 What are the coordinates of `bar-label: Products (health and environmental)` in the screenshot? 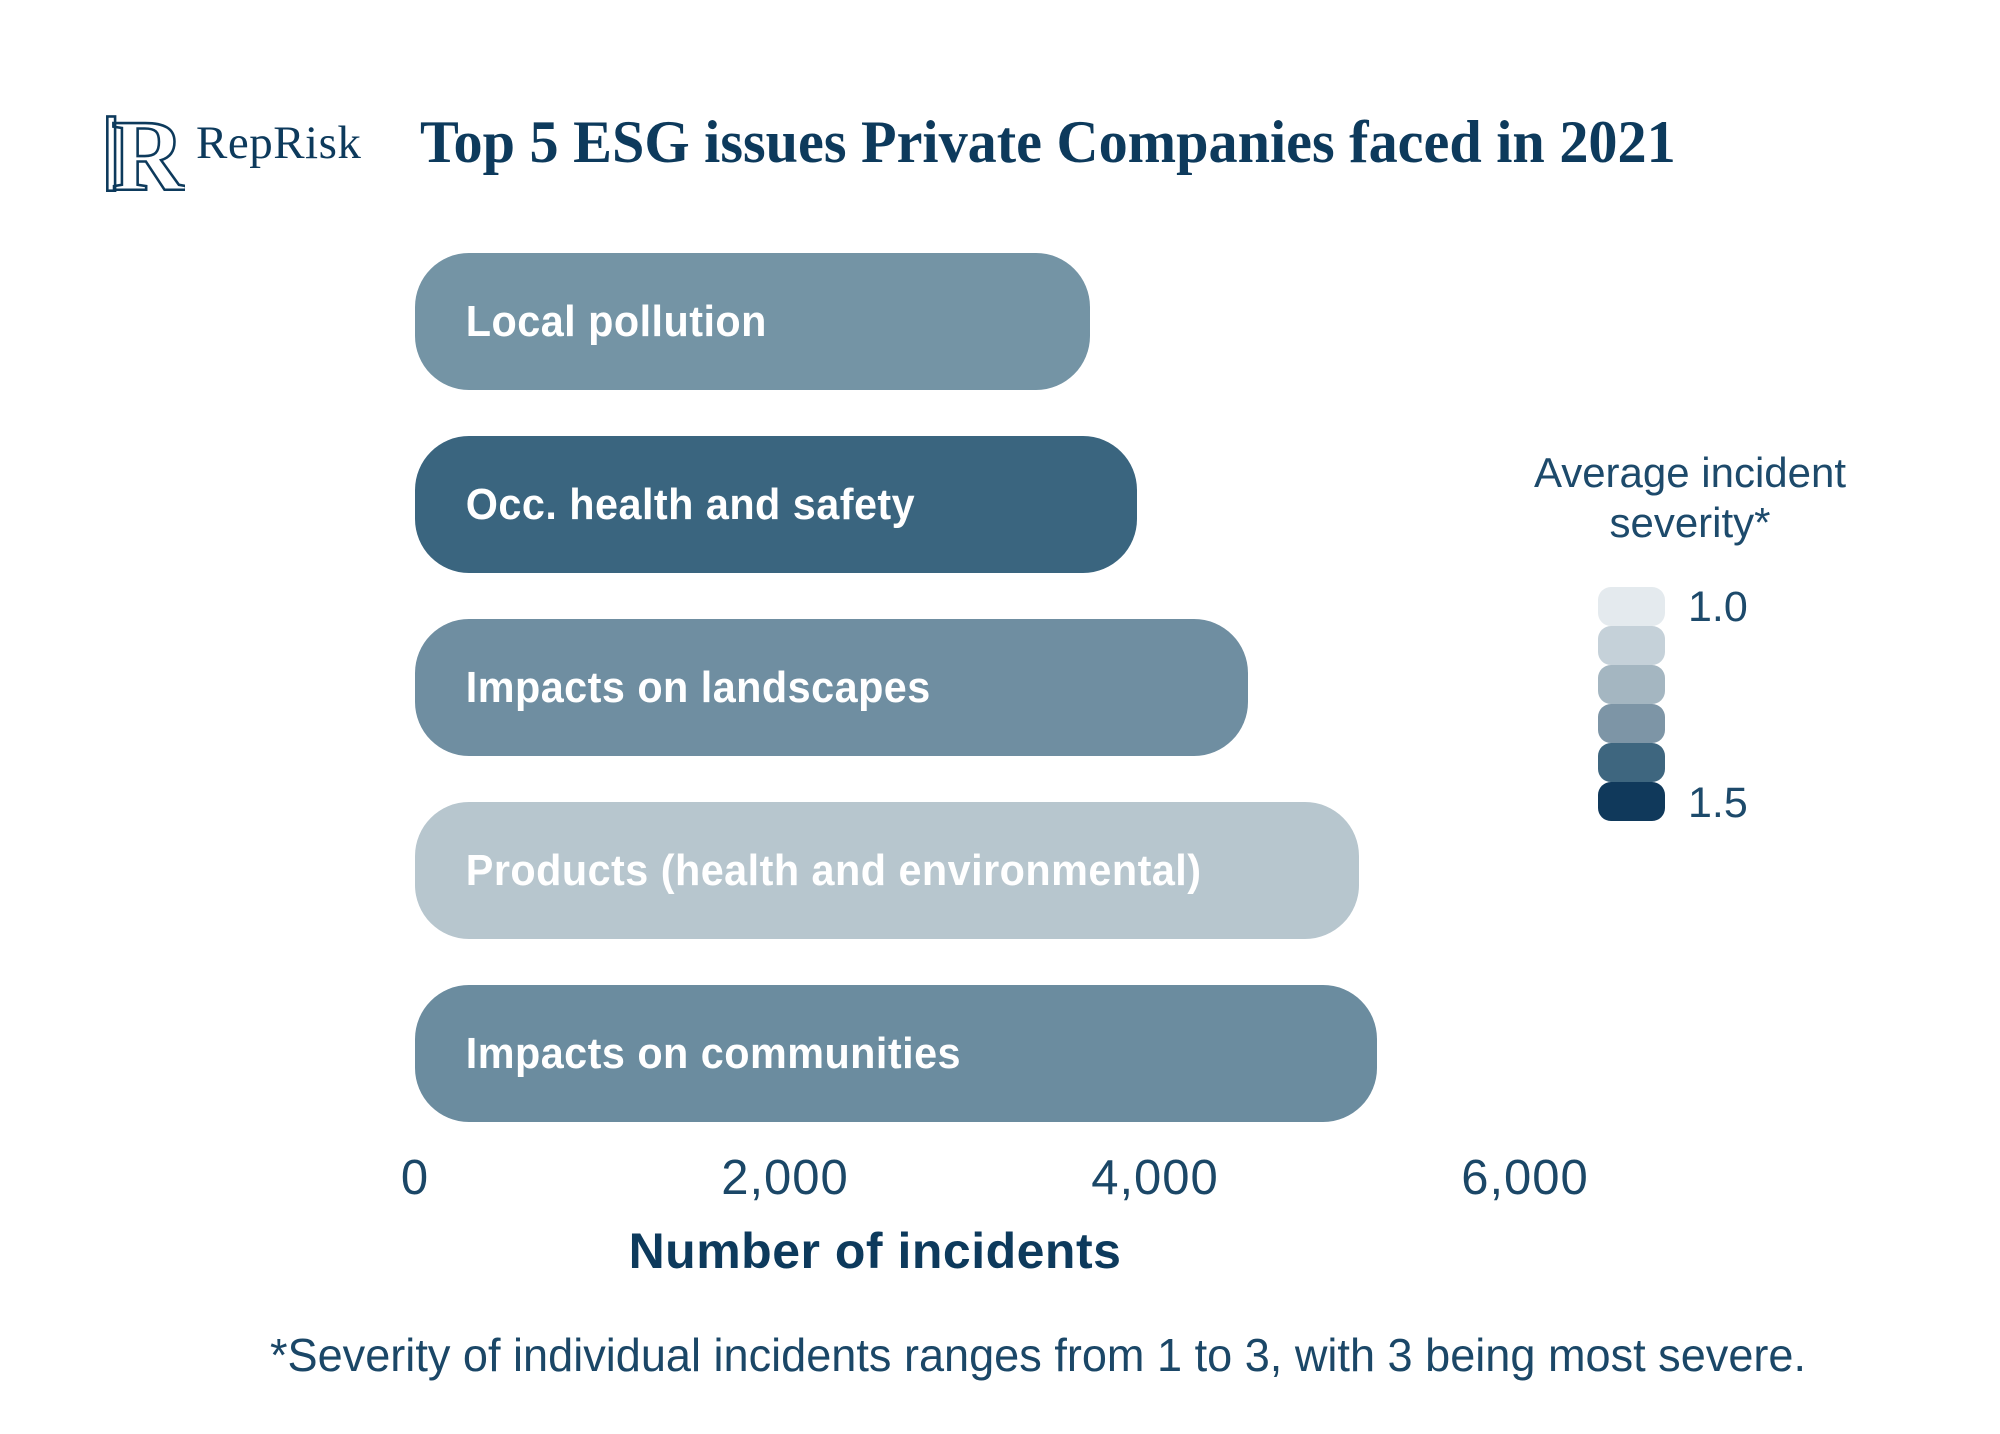 It's located at (833, 870).